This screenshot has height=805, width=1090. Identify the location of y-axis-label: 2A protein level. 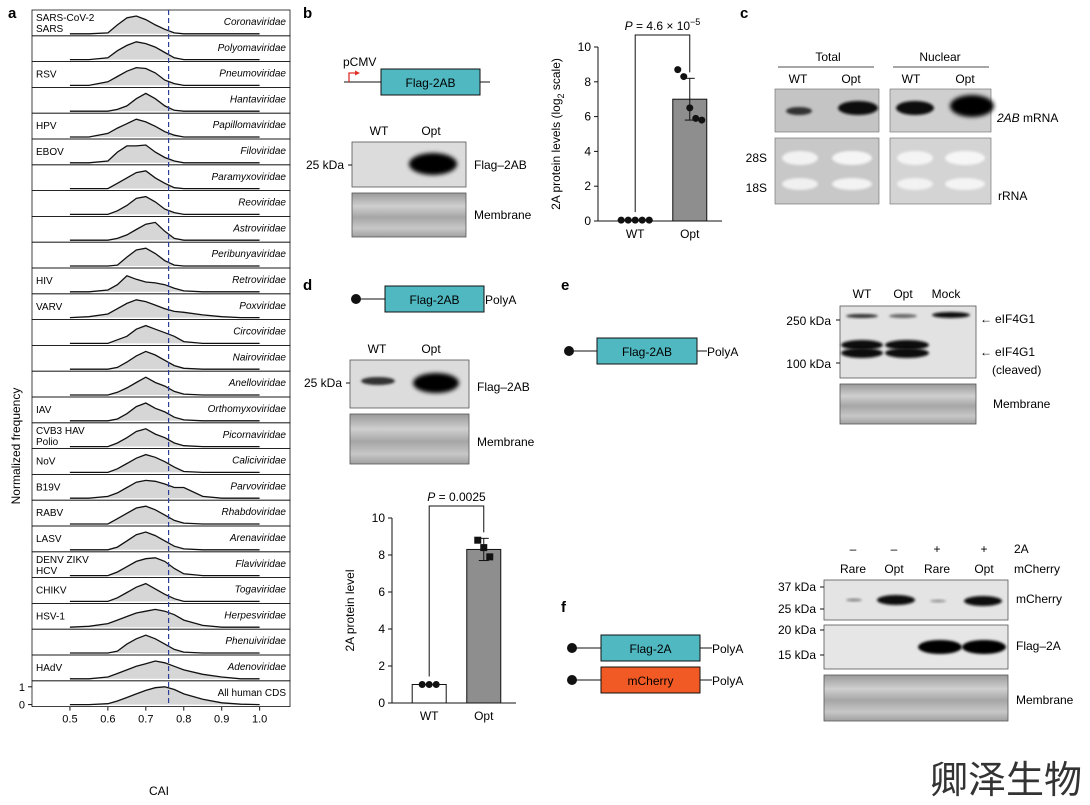
(350, 610).